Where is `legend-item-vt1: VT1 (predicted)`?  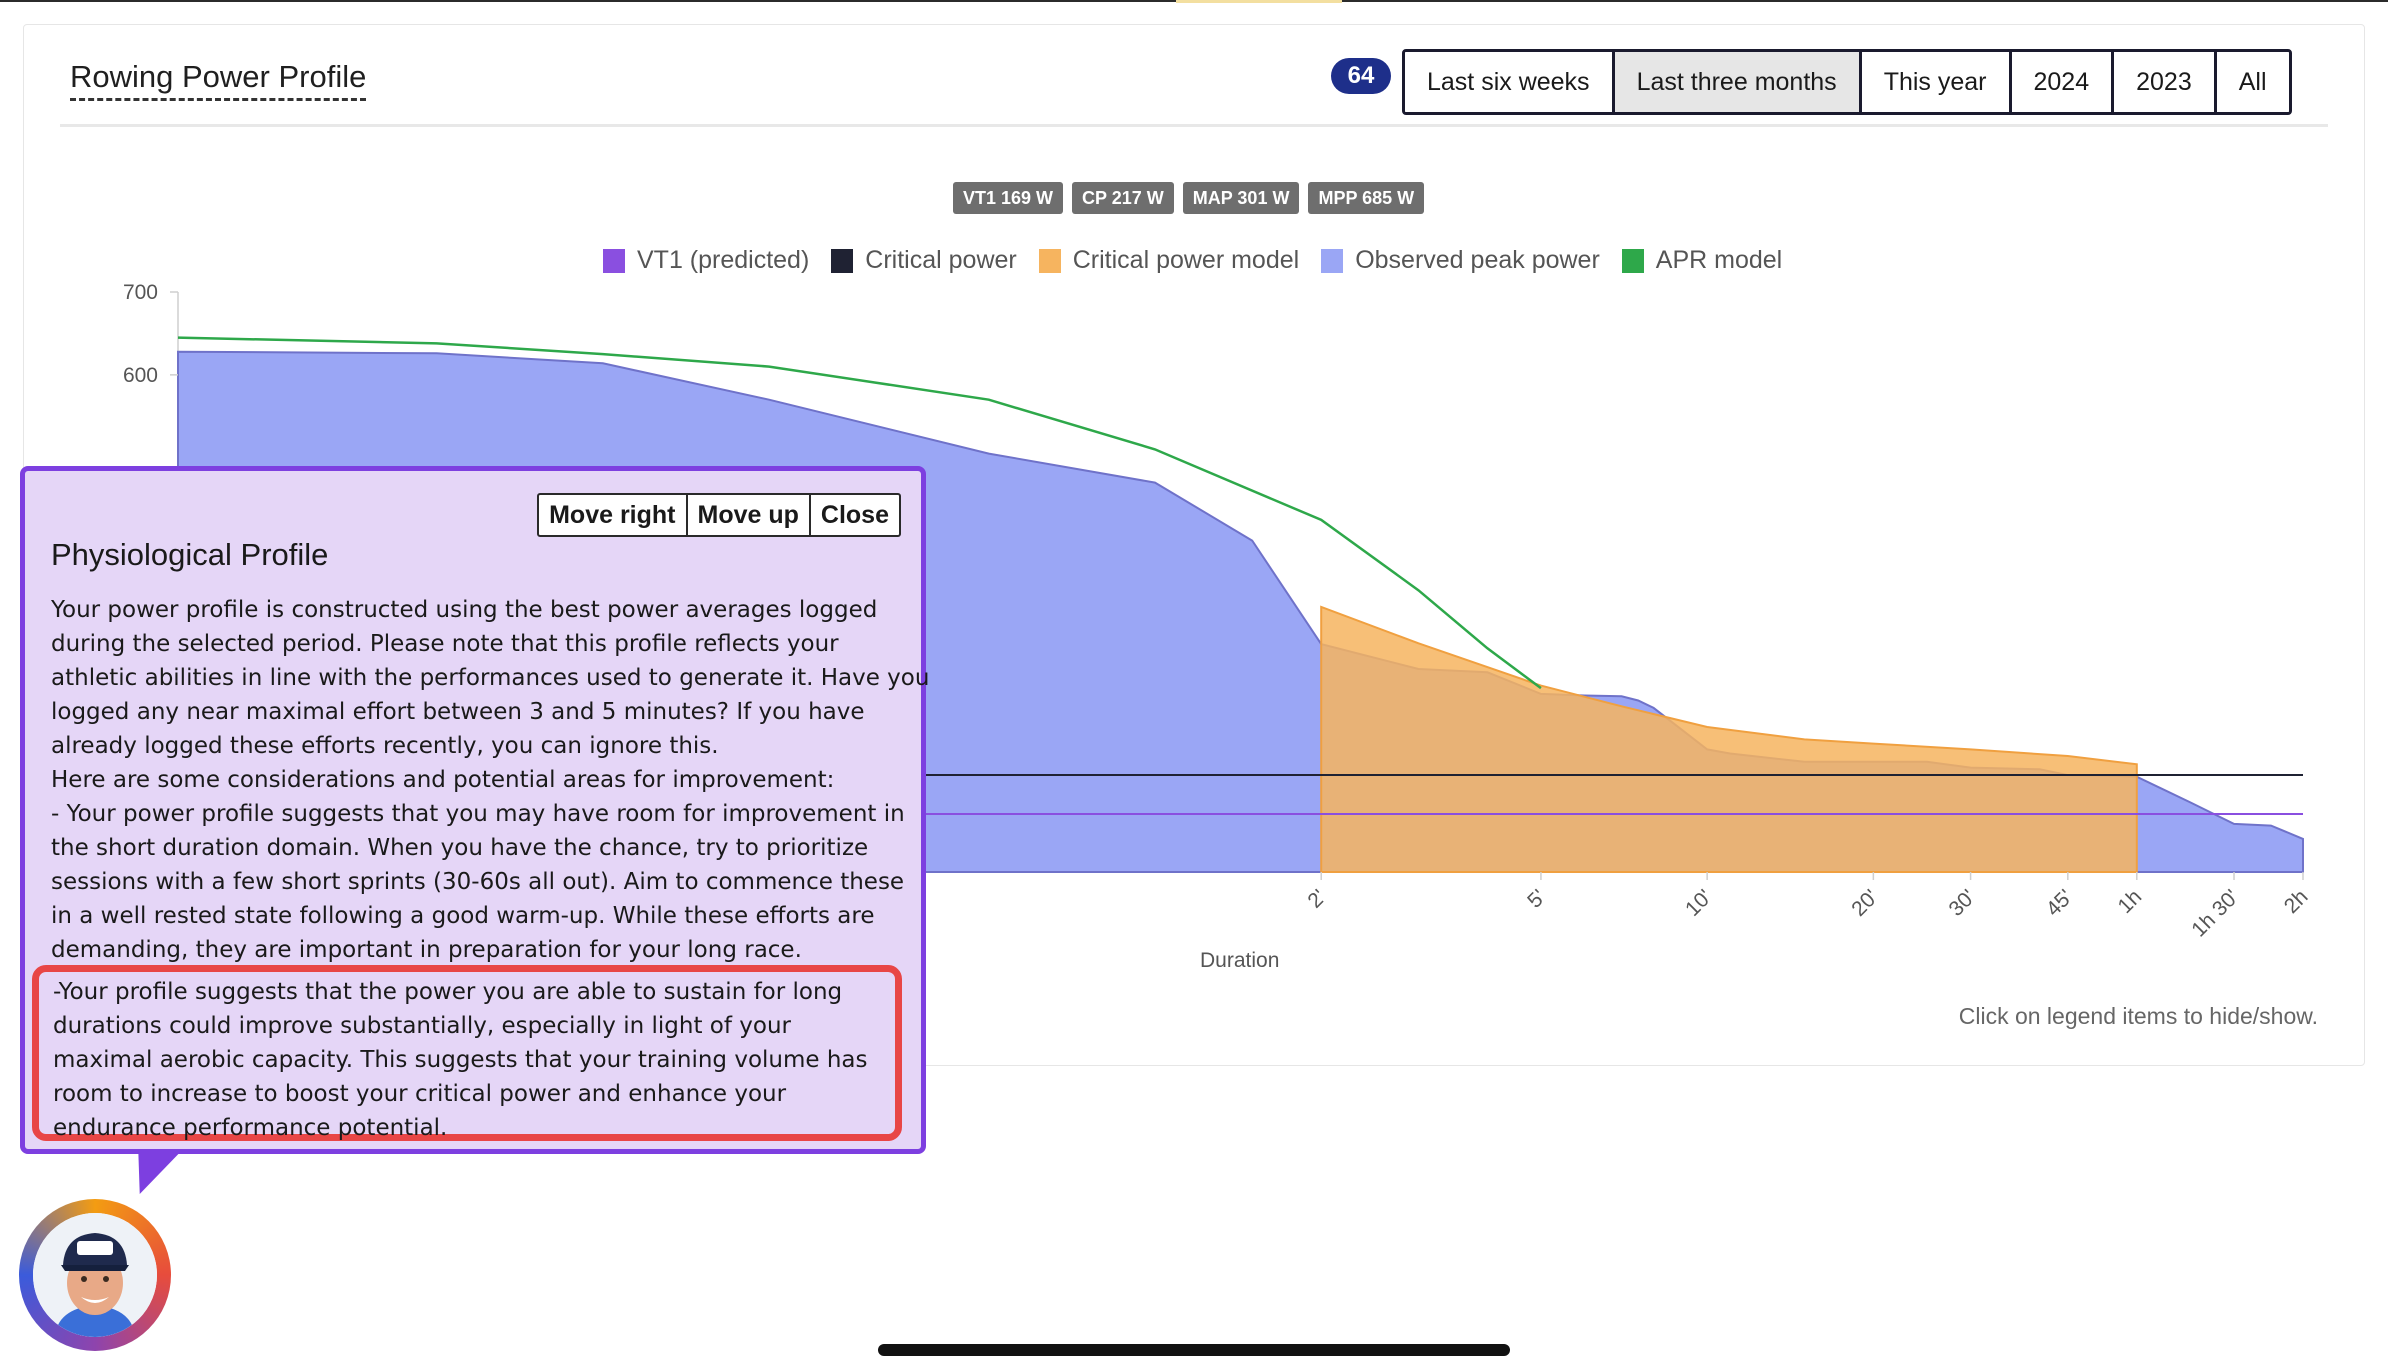
legend-item-vt1: VT1 (predicted) is located at coordinates (706, 260).